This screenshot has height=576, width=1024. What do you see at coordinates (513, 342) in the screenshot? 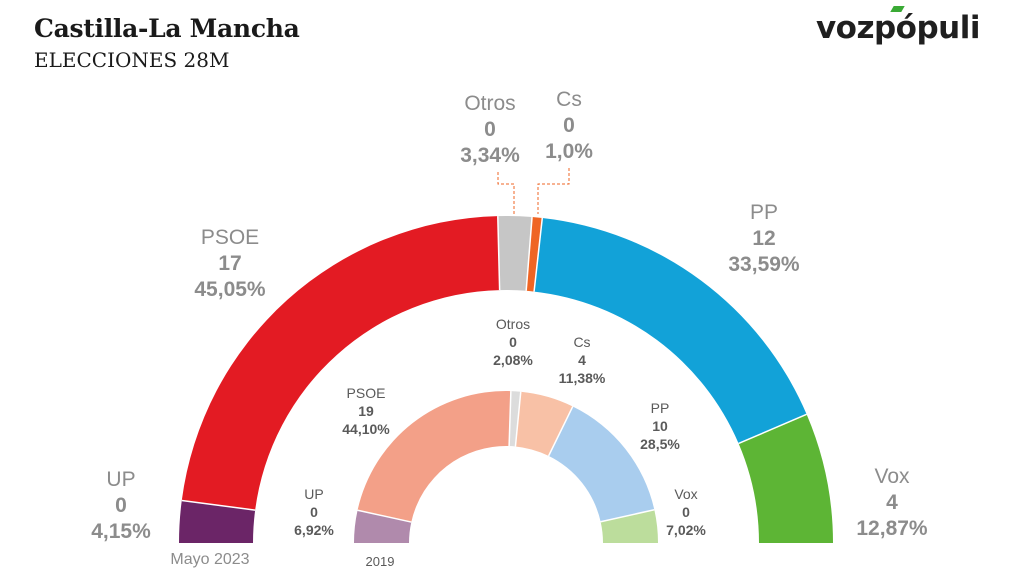
I see `inner-label-otros-seats: 0` at bounding box center [513, 342].